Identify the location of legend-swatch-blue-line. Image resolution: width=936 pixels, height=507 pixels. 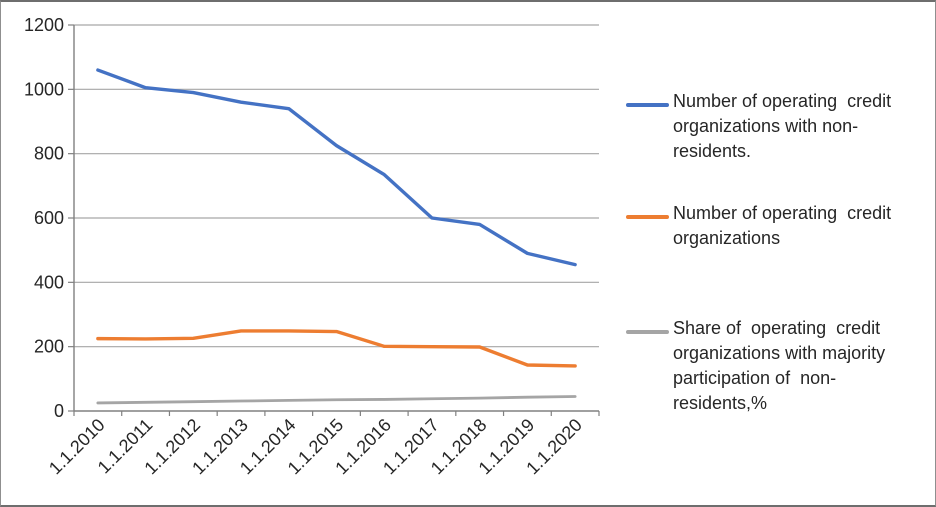
(647, 105).